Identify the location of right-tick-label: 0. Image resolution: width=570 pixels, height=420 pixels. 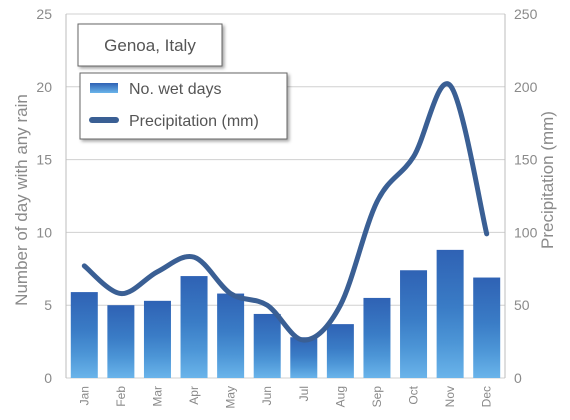
(518, 378).